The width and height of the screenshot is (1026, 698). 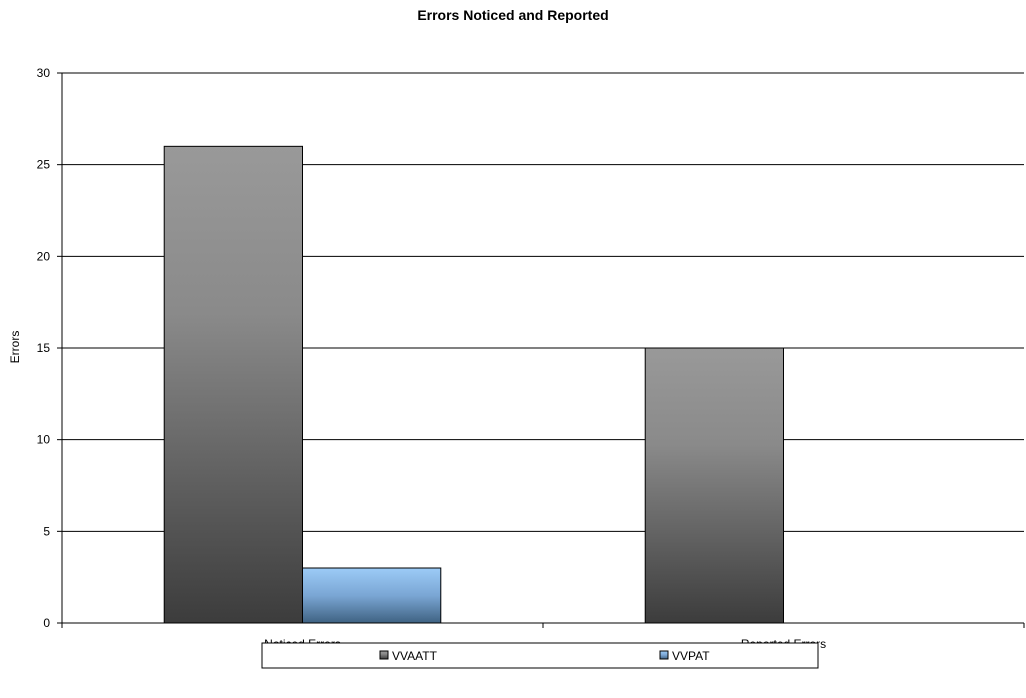 What do you see at coordinates (415, 656) in the screenshot?
I see `legend-label-vvaatt: VVAATT` at bounding box center [415, 656].